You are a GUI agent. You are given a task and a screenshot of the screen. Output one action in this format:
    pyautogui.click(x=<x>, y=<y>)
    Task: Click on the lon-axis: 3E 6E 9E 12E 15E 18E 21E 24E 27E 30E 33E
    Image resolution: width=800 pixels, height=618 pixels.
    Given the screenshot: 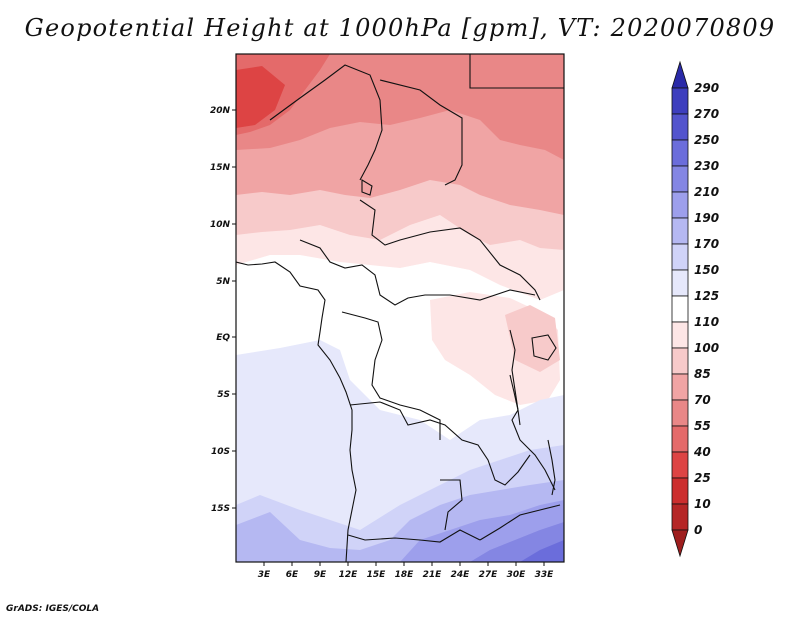 What is the action you would take?
    pyautogui.click(x=406, y=571)
    